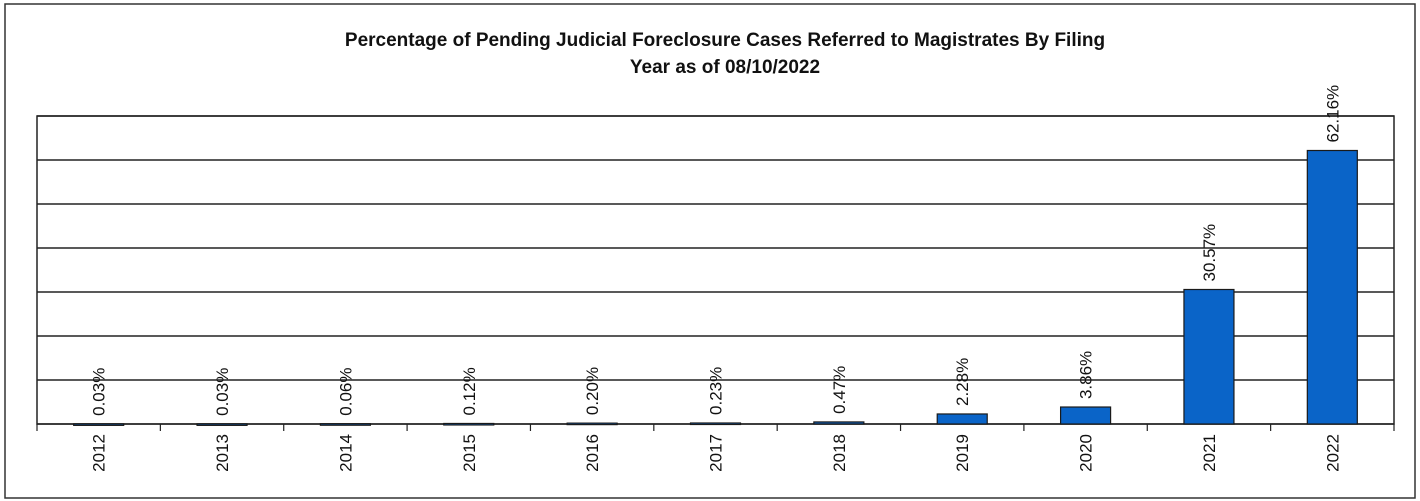 This screenshot has width=1420, height=501. What do you see at coordinates (222, 453) in the screenshot?
I see `x-tick-label: 2013` at bounding box center [222, 453].